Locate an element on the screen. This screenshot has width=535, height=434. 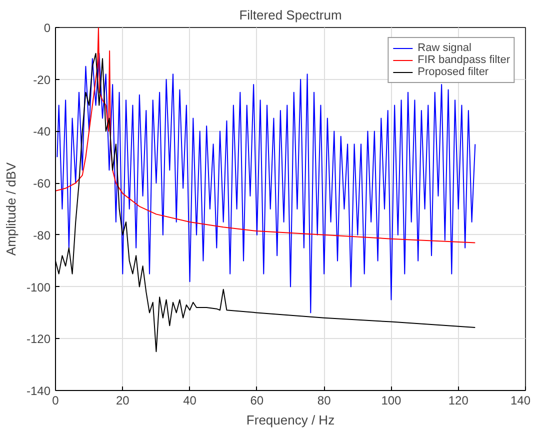
x-tick-label: 80 is located at coordinates (324, 401).